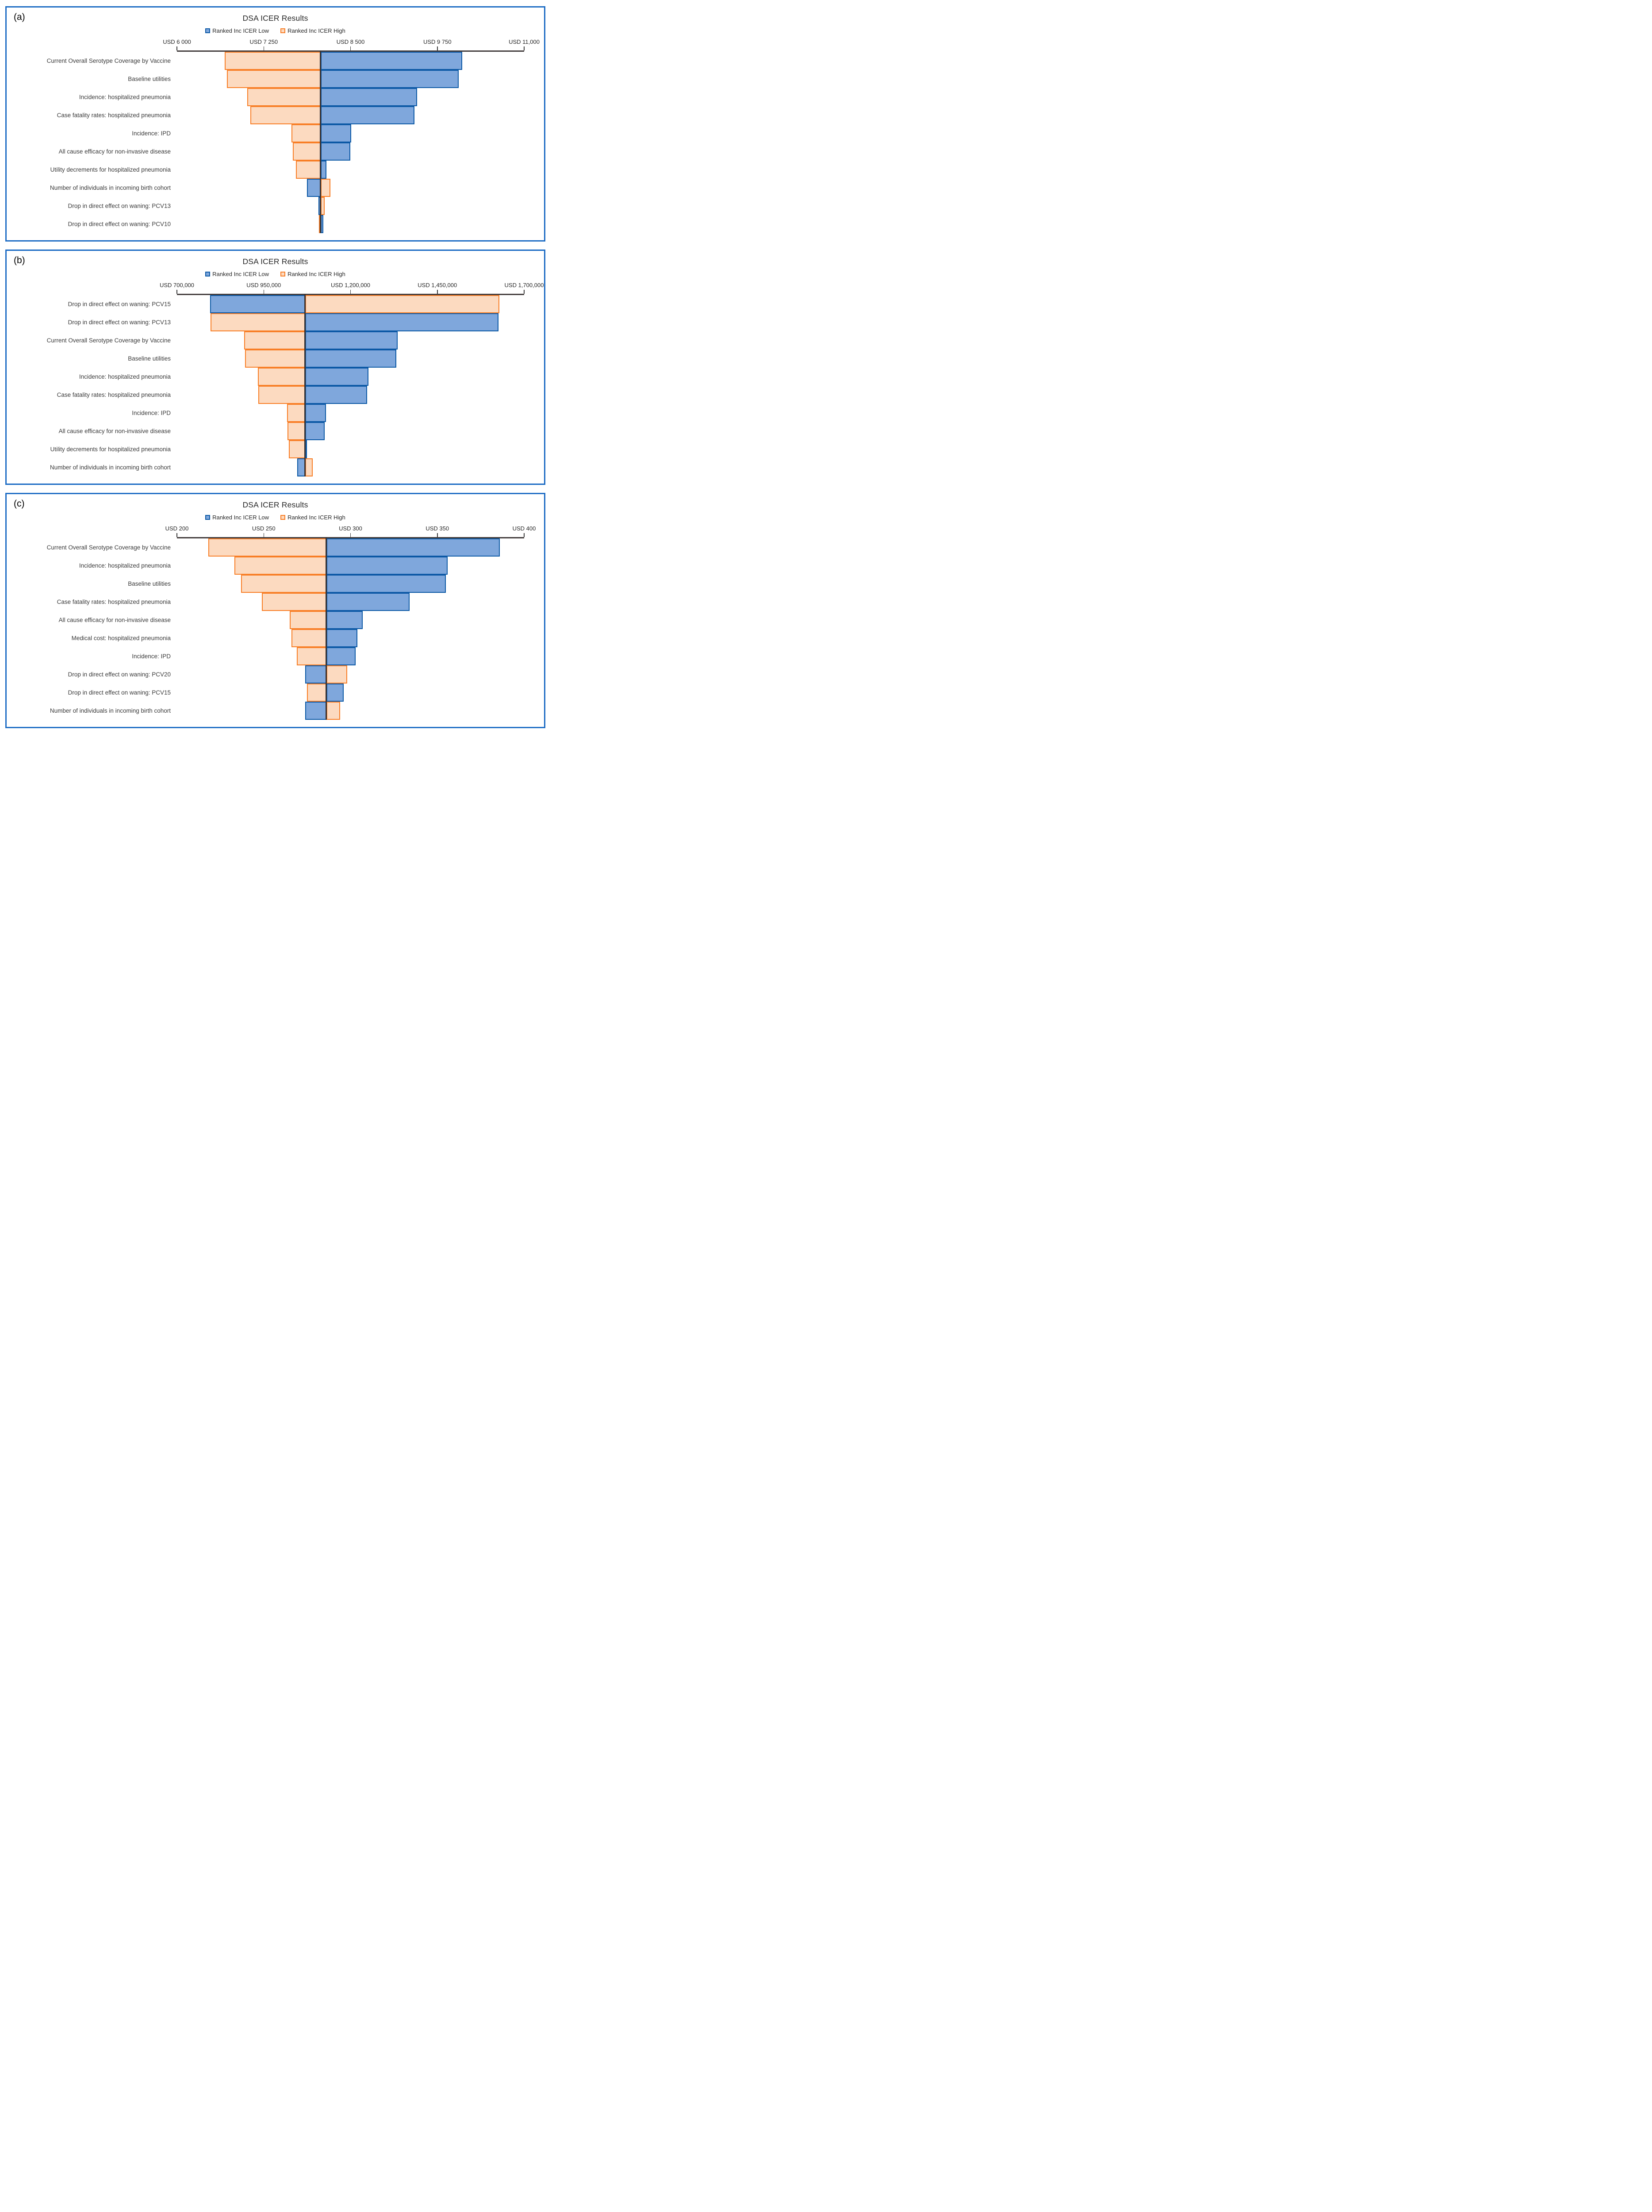 The height and width of the screenshot is (2212, 1652). I want to click on panel-c-label: (c), so click(19, 504).